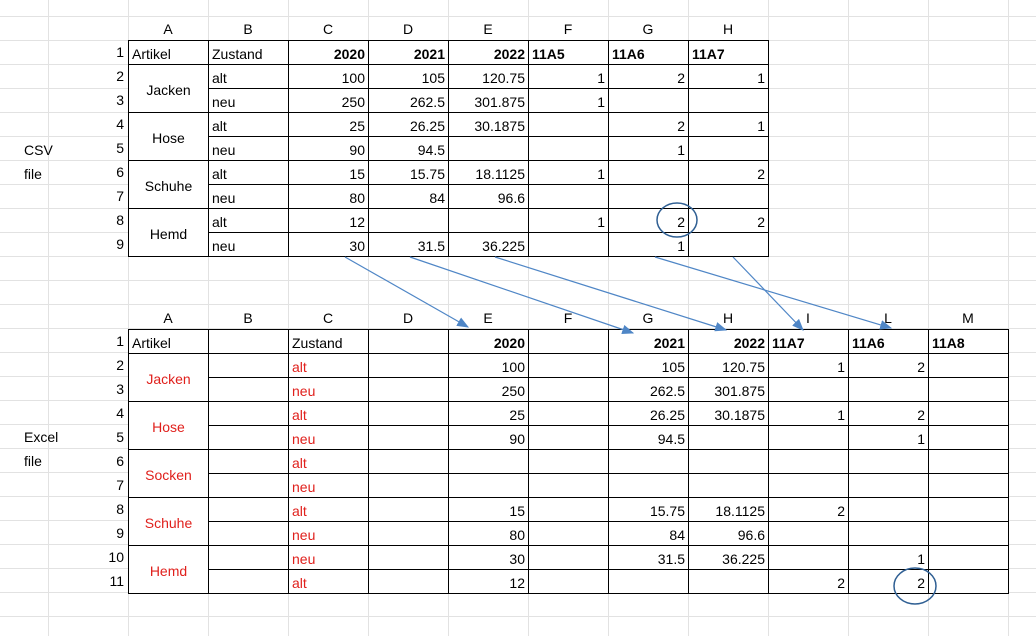  Describe the element at coordinates (116, 557) in the screenshot. I see `row-number: 10` at that location.